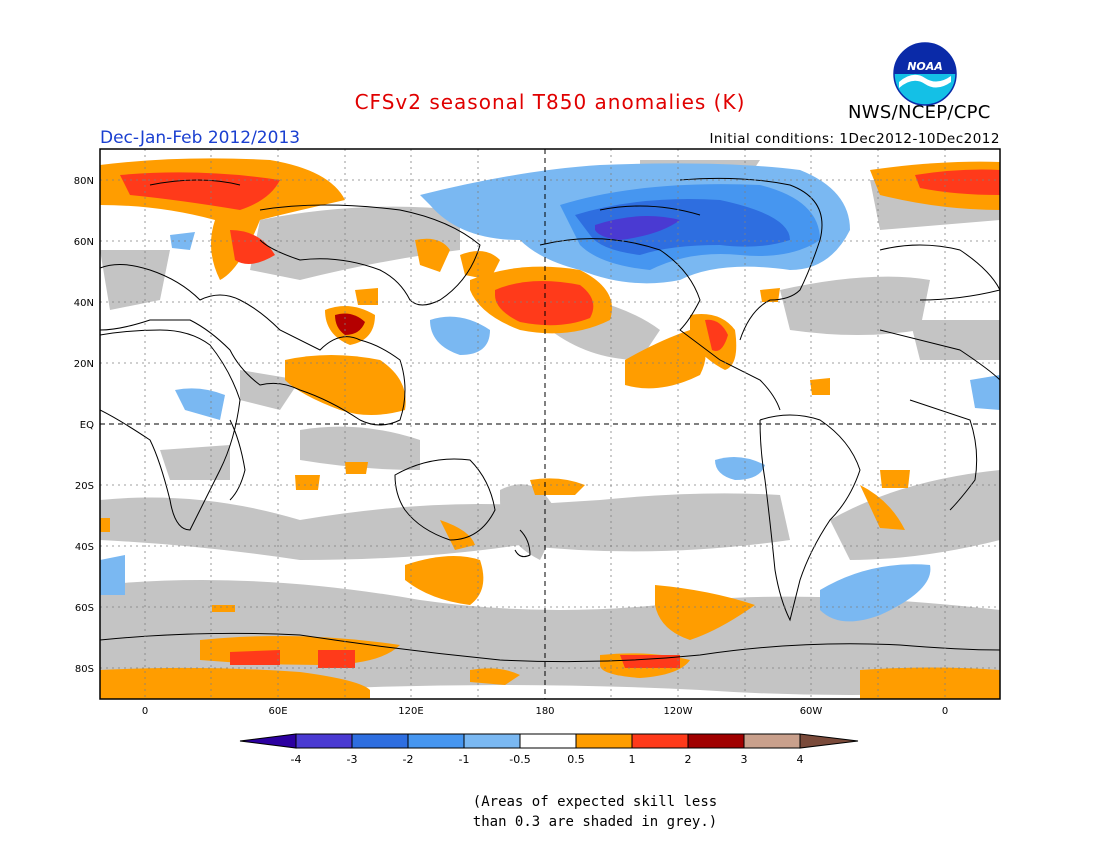 This screenshot has width=1100, height=850. I want to click on lat-label: 80S, so click(84, 669).